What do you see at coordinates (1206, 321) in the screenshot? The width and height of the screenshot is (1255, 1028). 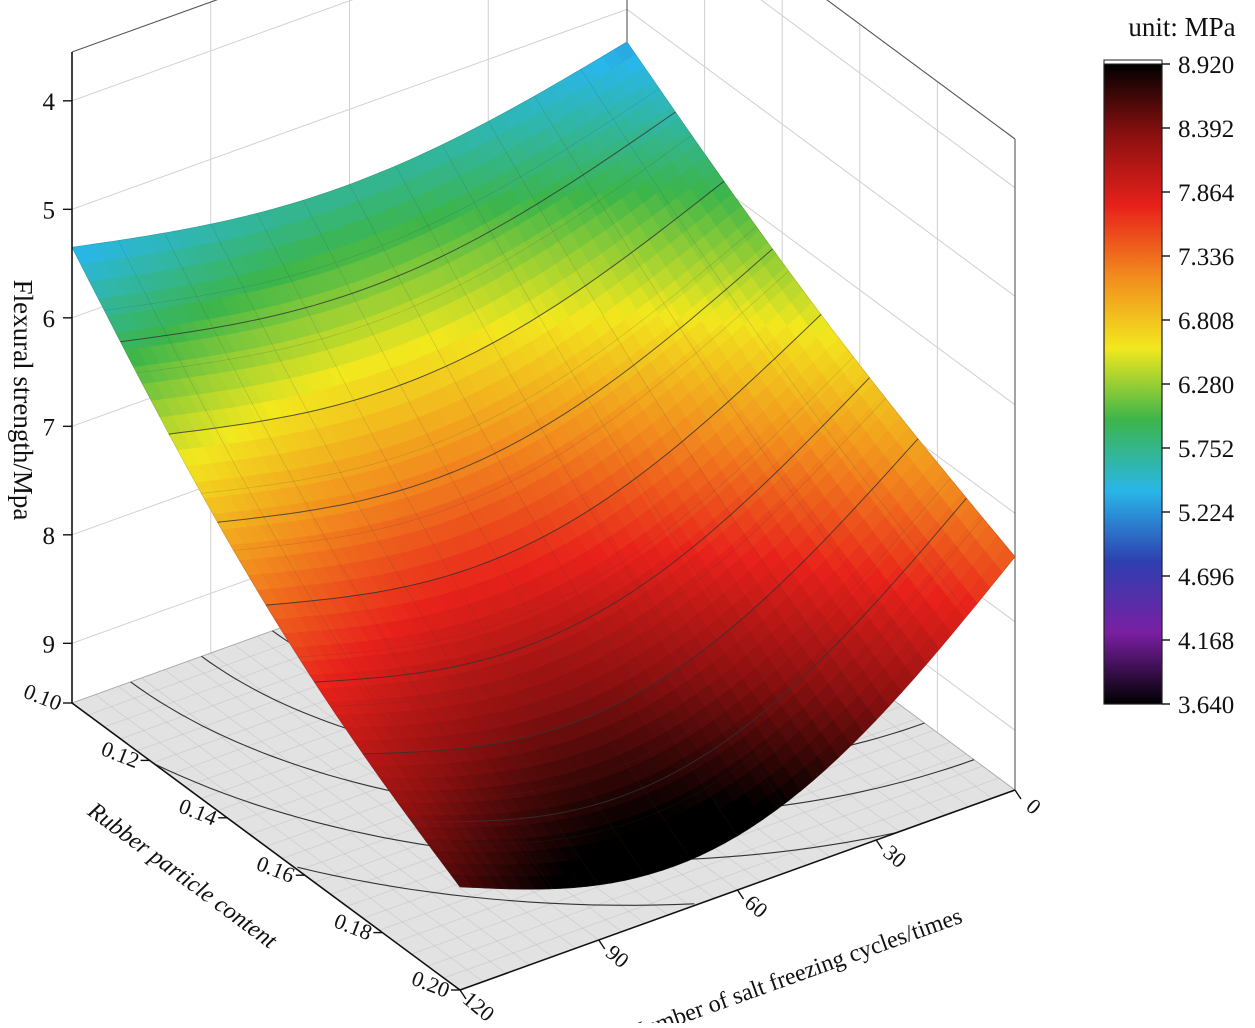 I see `colorbar-tick-label: 6.808` at bounding box center [1206, 321].